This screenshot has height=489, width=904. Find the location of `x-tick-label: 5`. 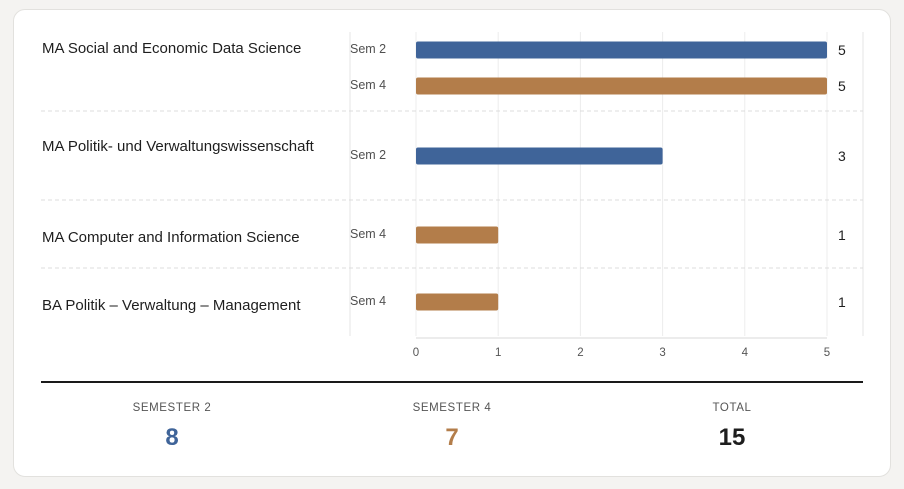

x-tick-label: 5 is located at coordinates (827, 353).